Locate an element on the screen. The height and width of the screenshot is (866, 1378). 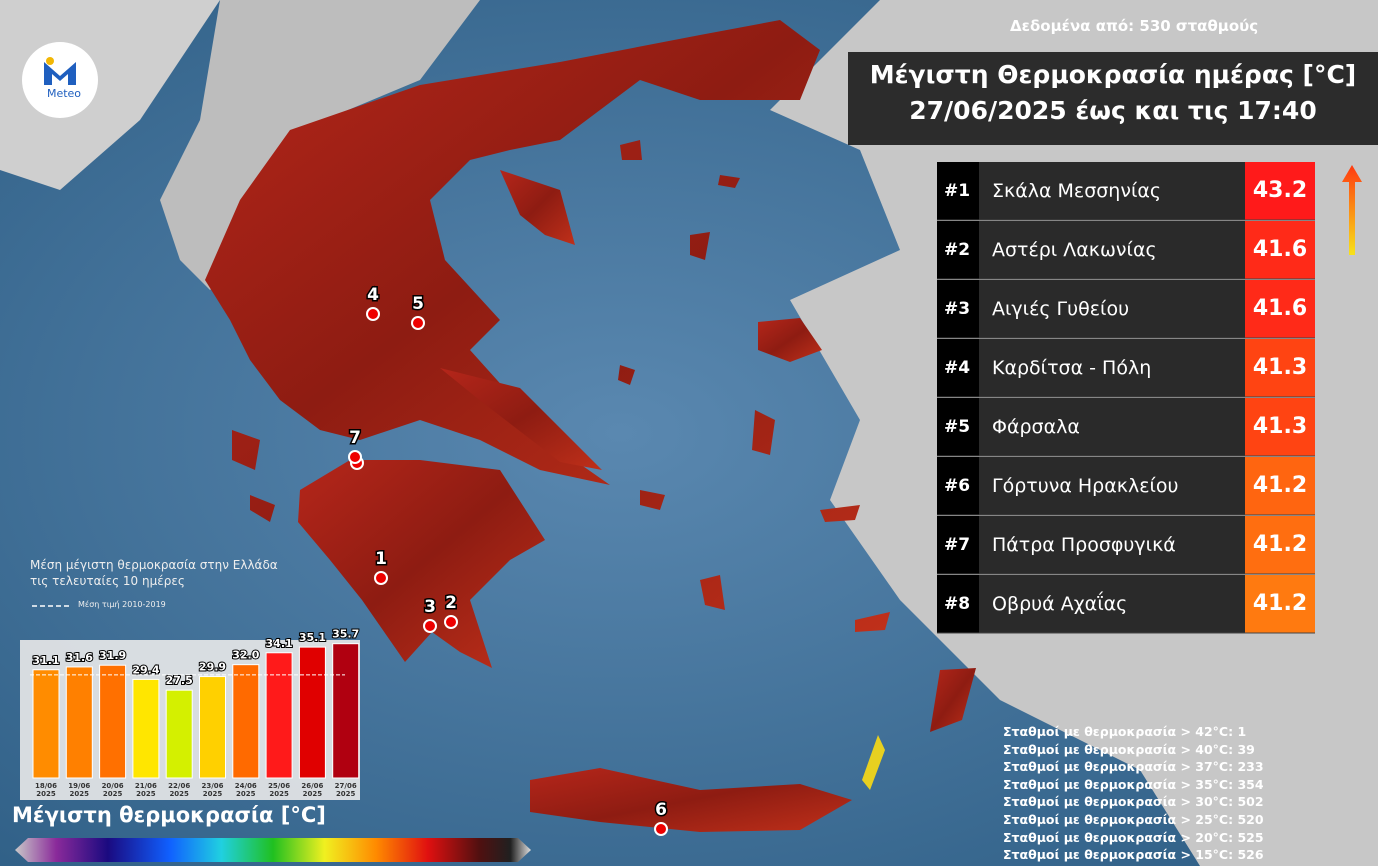
x-tick-label: 23/06 2025 is located at coordinates (212, 790).